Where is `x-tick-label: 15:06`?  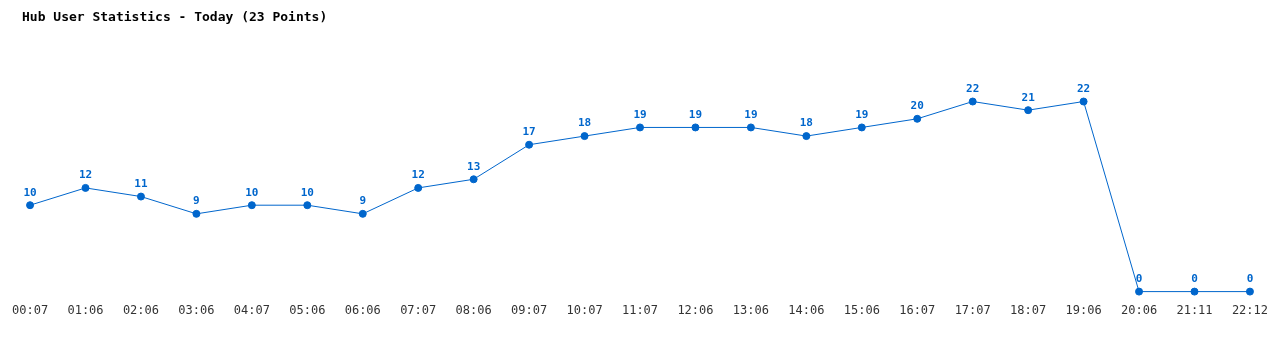 x-tick-label: 15:06 is located at coordinates (861, 309).